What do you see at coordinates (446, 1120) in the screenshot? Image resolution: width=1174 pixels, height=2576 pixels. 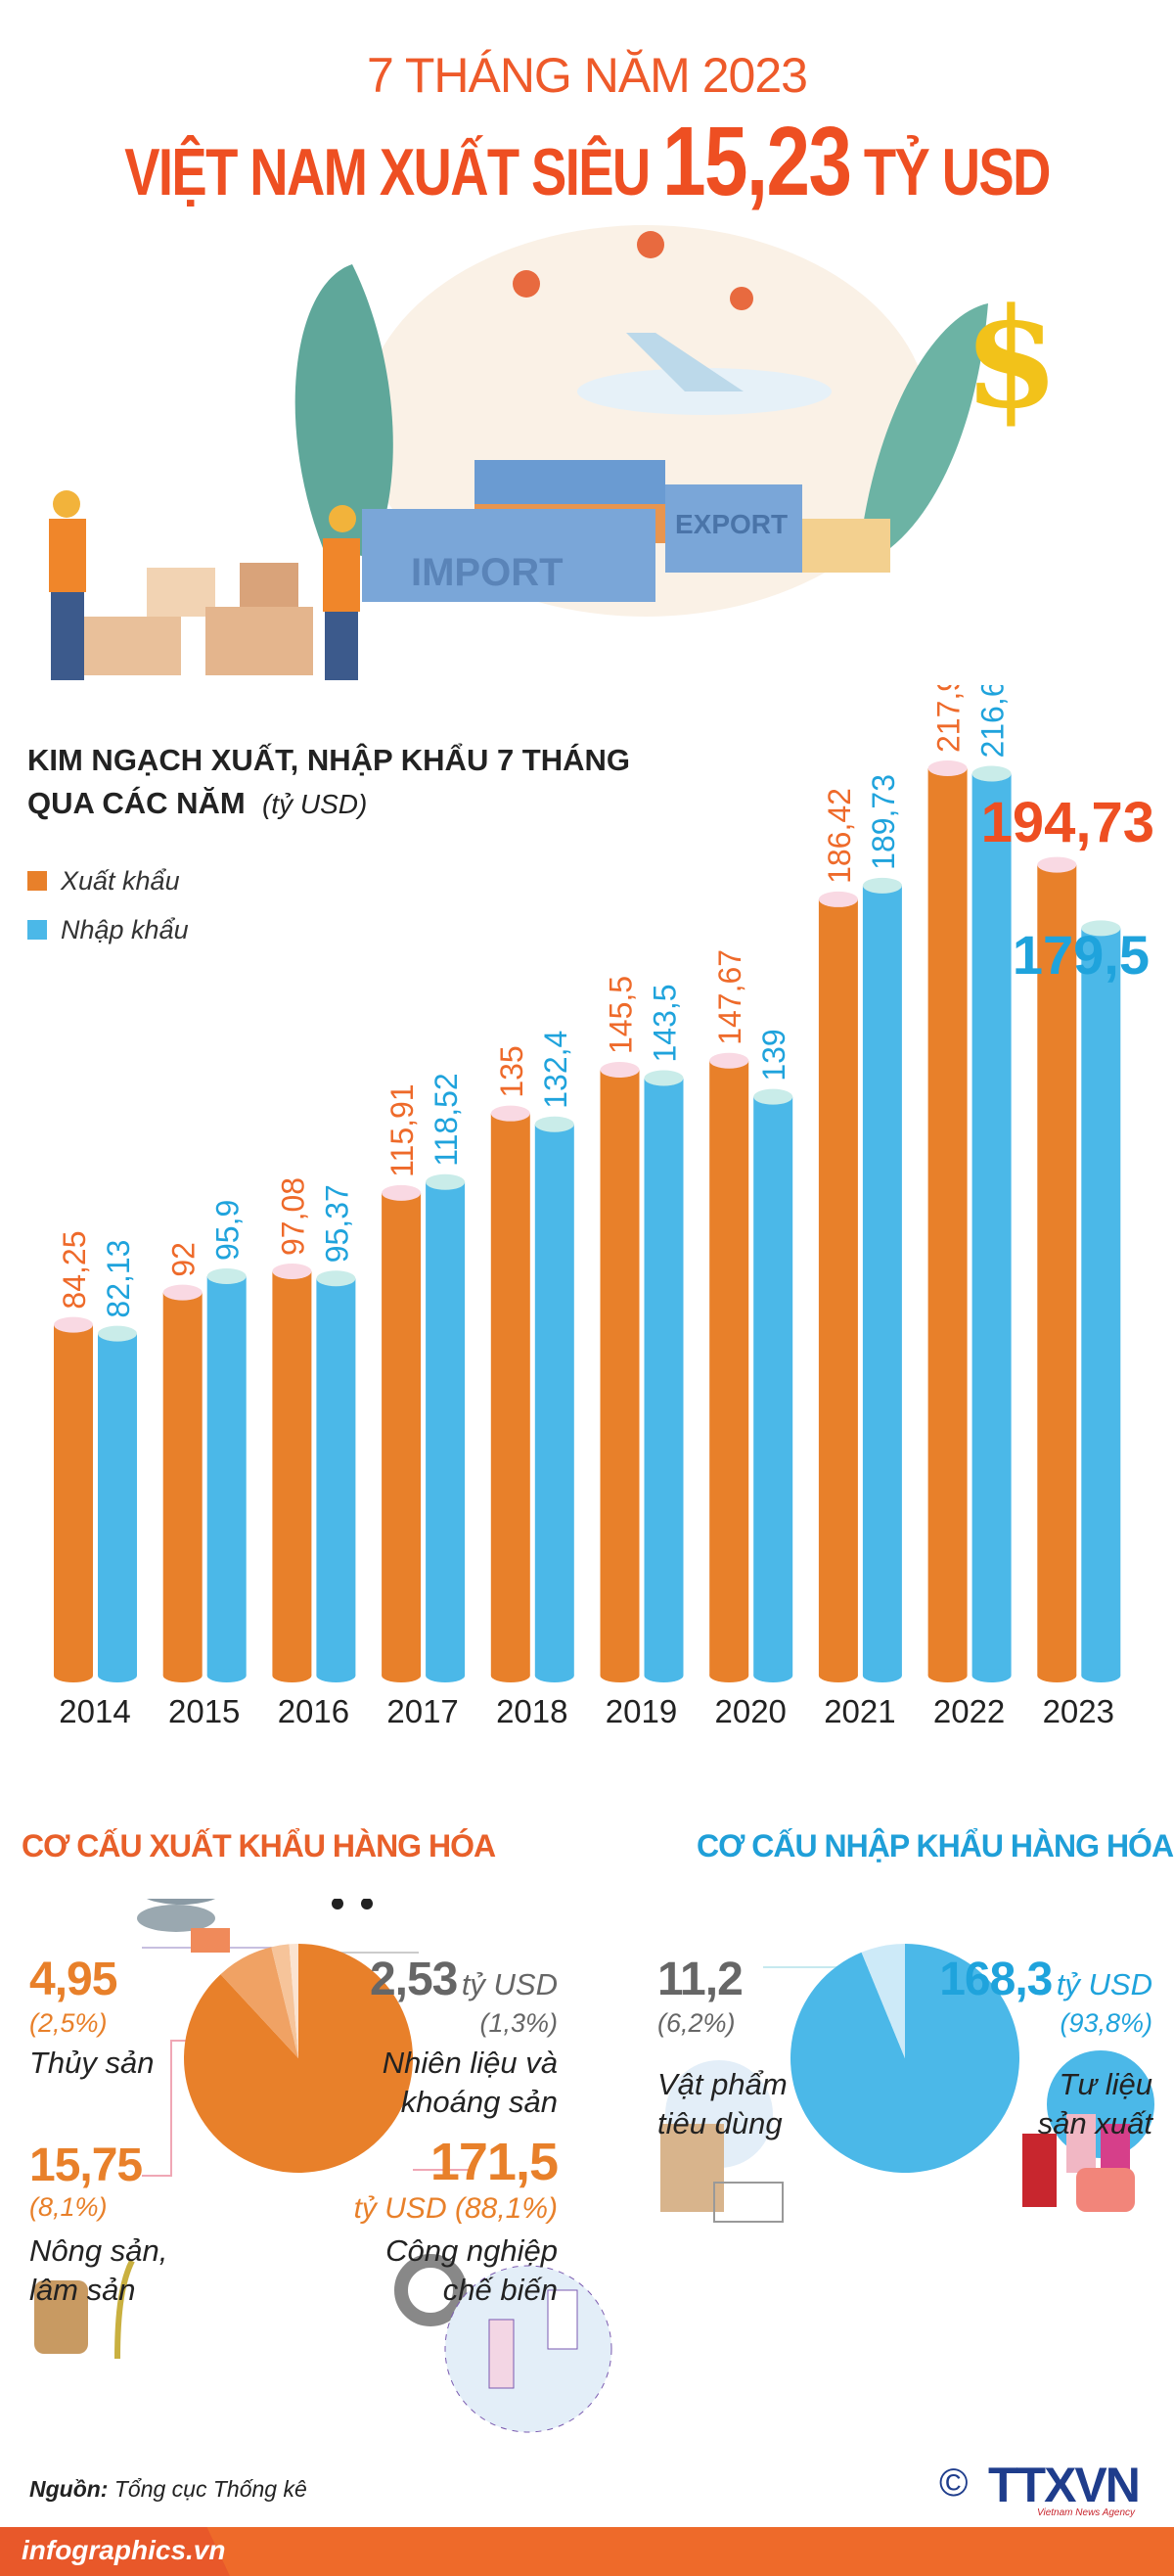 I see `data-label-import-2017: 118,52` at bounding box center [446, 1120].